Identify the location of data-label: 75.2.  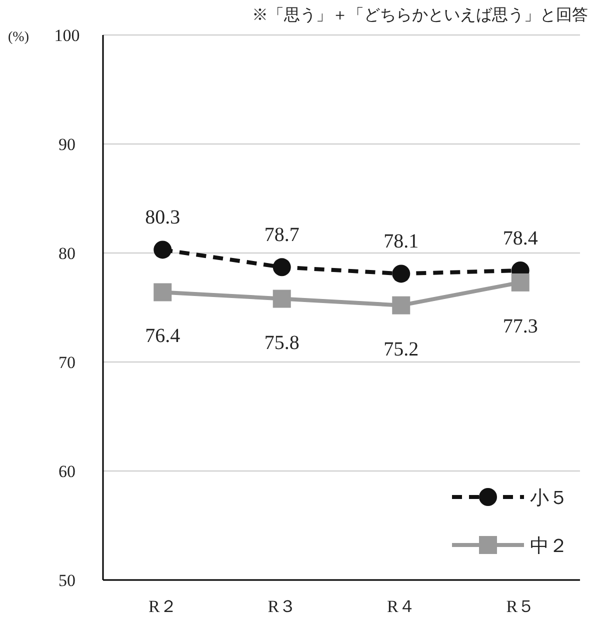
(401, 349).